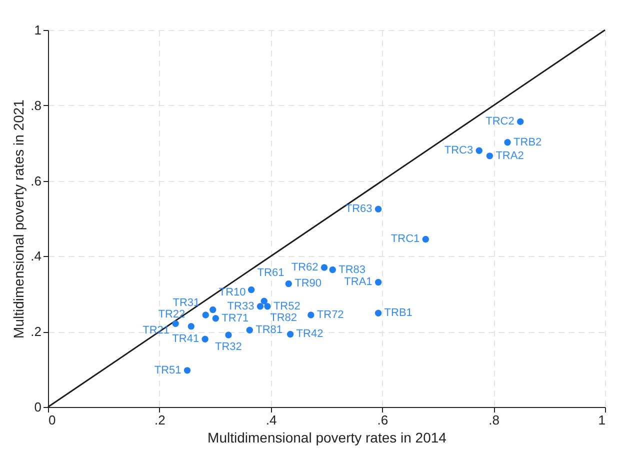  Describe the element at coordinates (308, 284) in the screenshot. I see `data-label: TR90` at that location.